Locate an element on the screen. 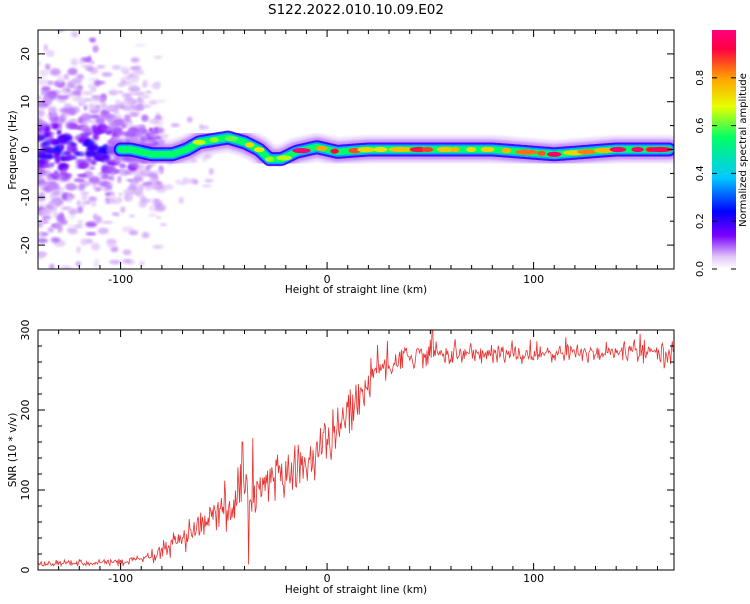 The image size is (750, 604). colorbar-tick-label: 0.2 is located at coordinates (700, 221).